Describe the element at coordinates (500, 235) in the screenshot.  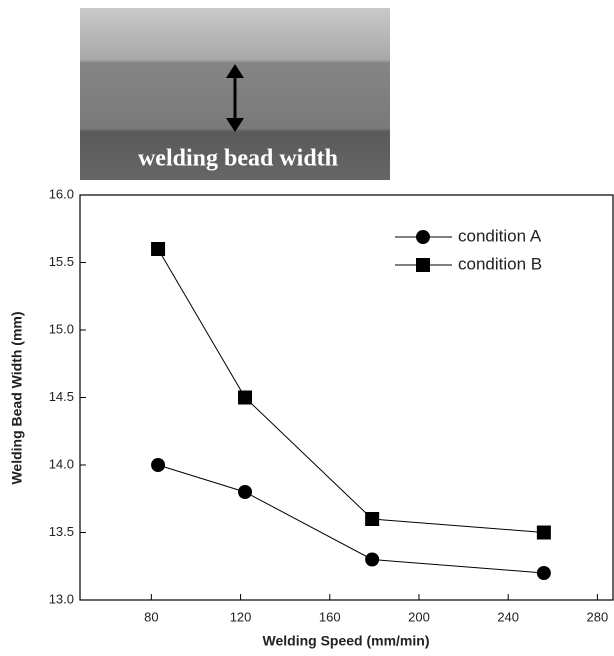
I see `legend-label: condition A` at that location.